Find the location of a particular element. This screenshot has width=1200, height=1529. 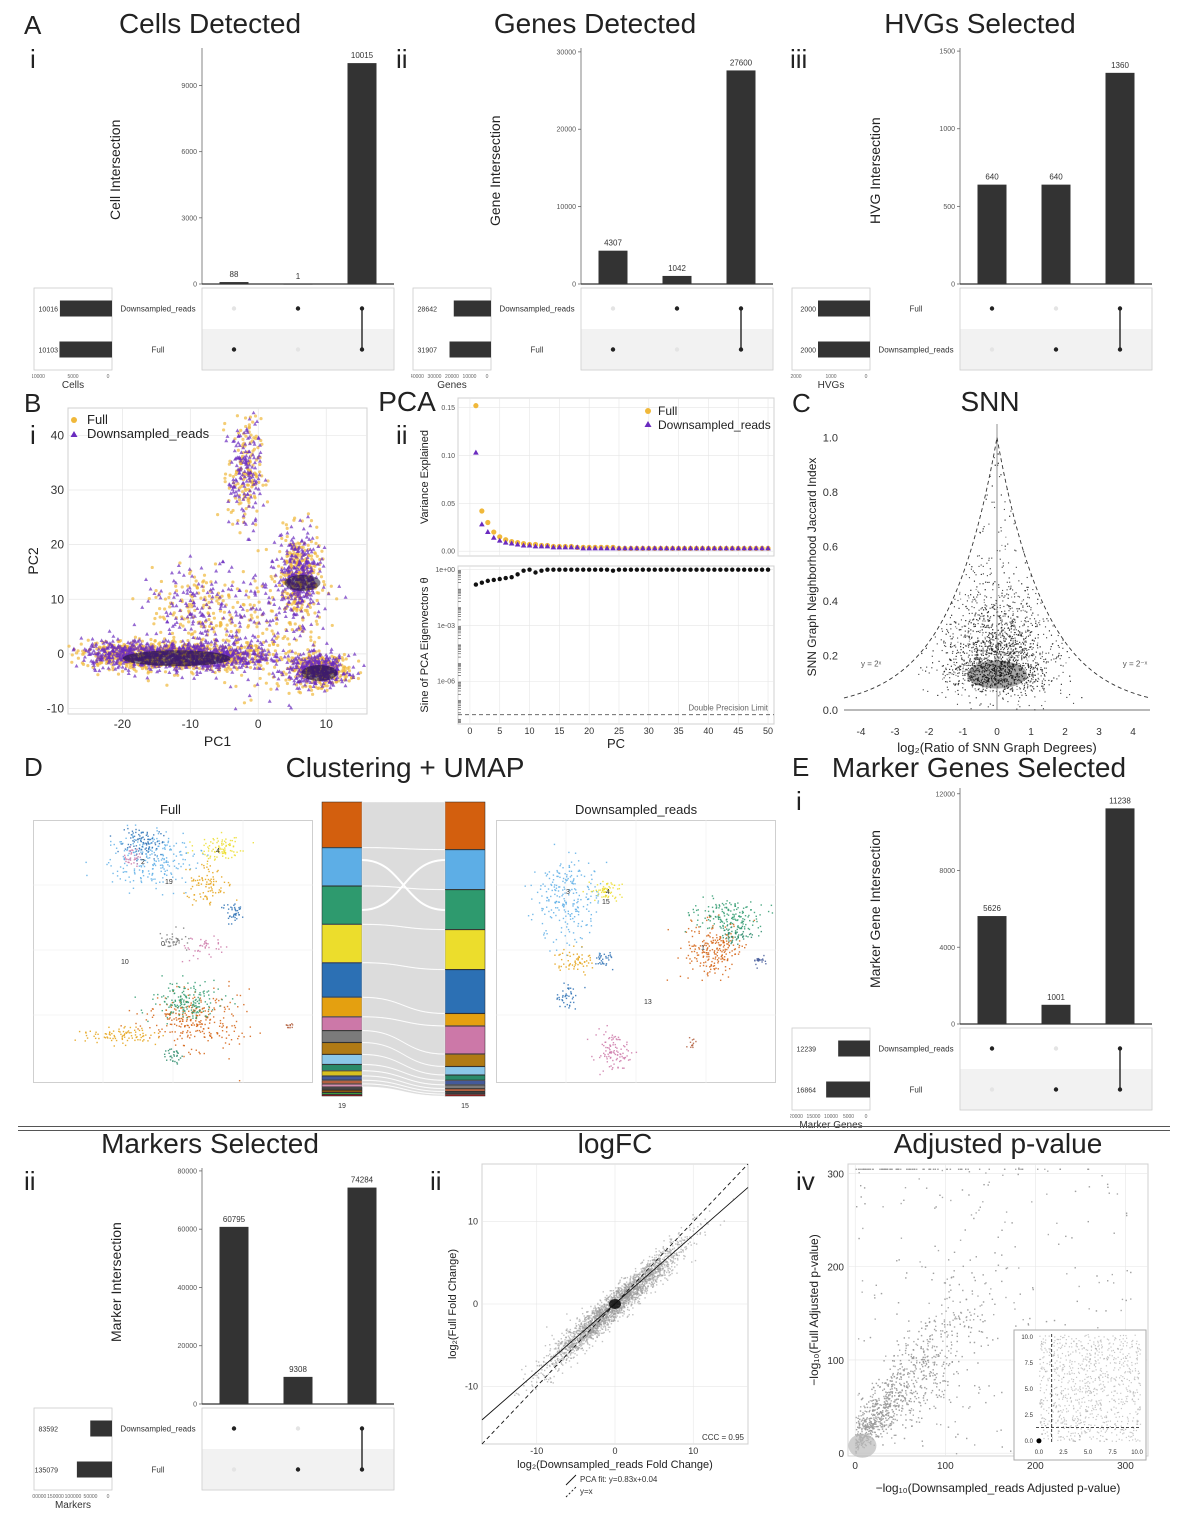

upset-bar is located at coordinates (613, 267).